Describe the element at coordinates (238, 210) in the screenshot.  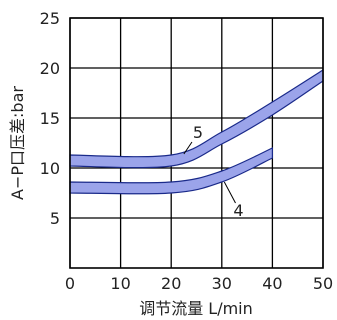
I see `series-label-4: 4` at that location.